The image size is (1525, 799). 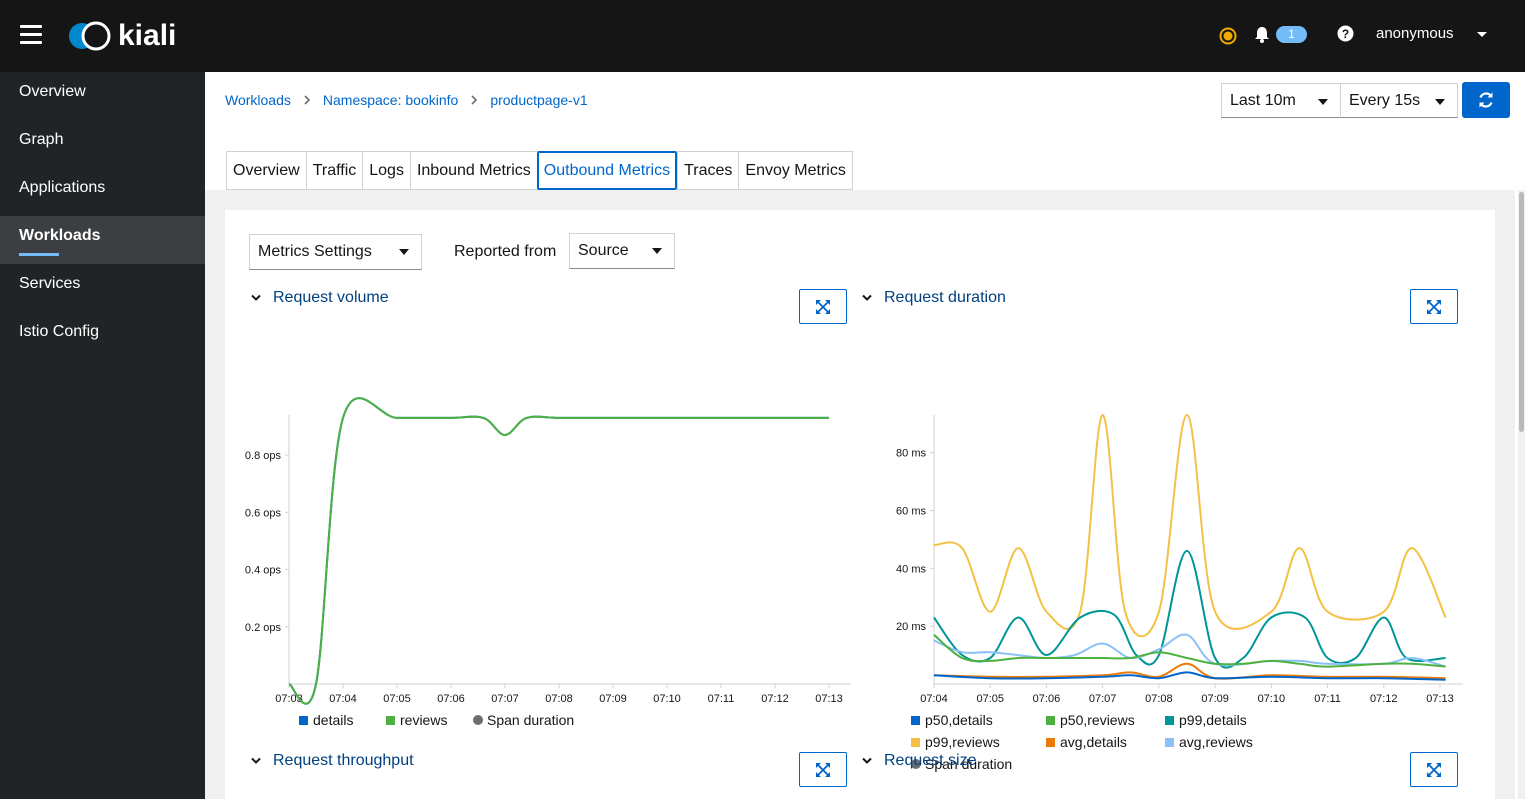 What do you see at coordinates (911, 454) in the screenshot?
I see `y-tick-label: 80 ms` at bounding box center [911, 454].